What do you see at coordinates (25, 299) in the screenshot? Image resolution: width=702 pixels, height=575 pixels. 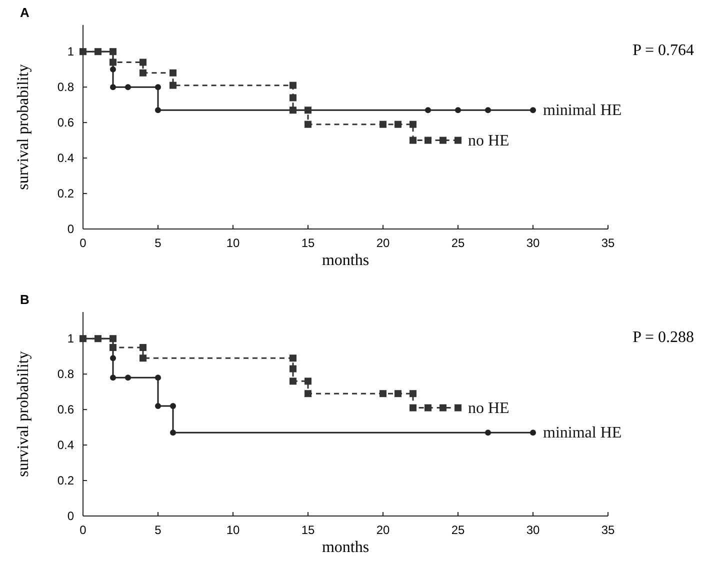 I see `chart-title: B` at bounding box center [25, 299].